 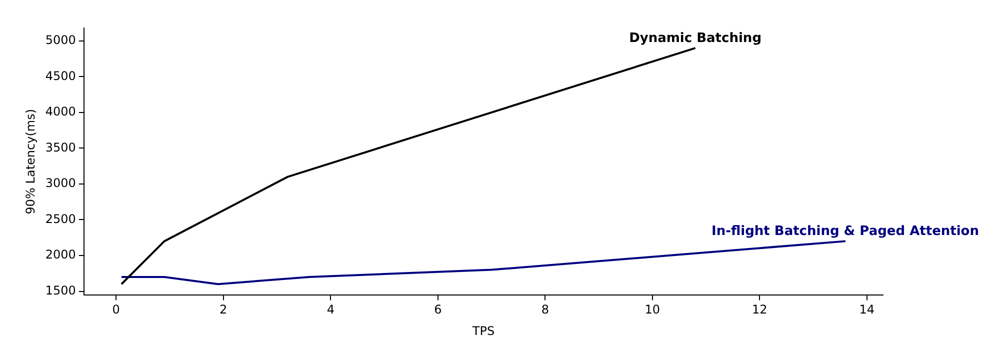 I want to click on y-tick-label: 4000, so click(x=60, y=111).